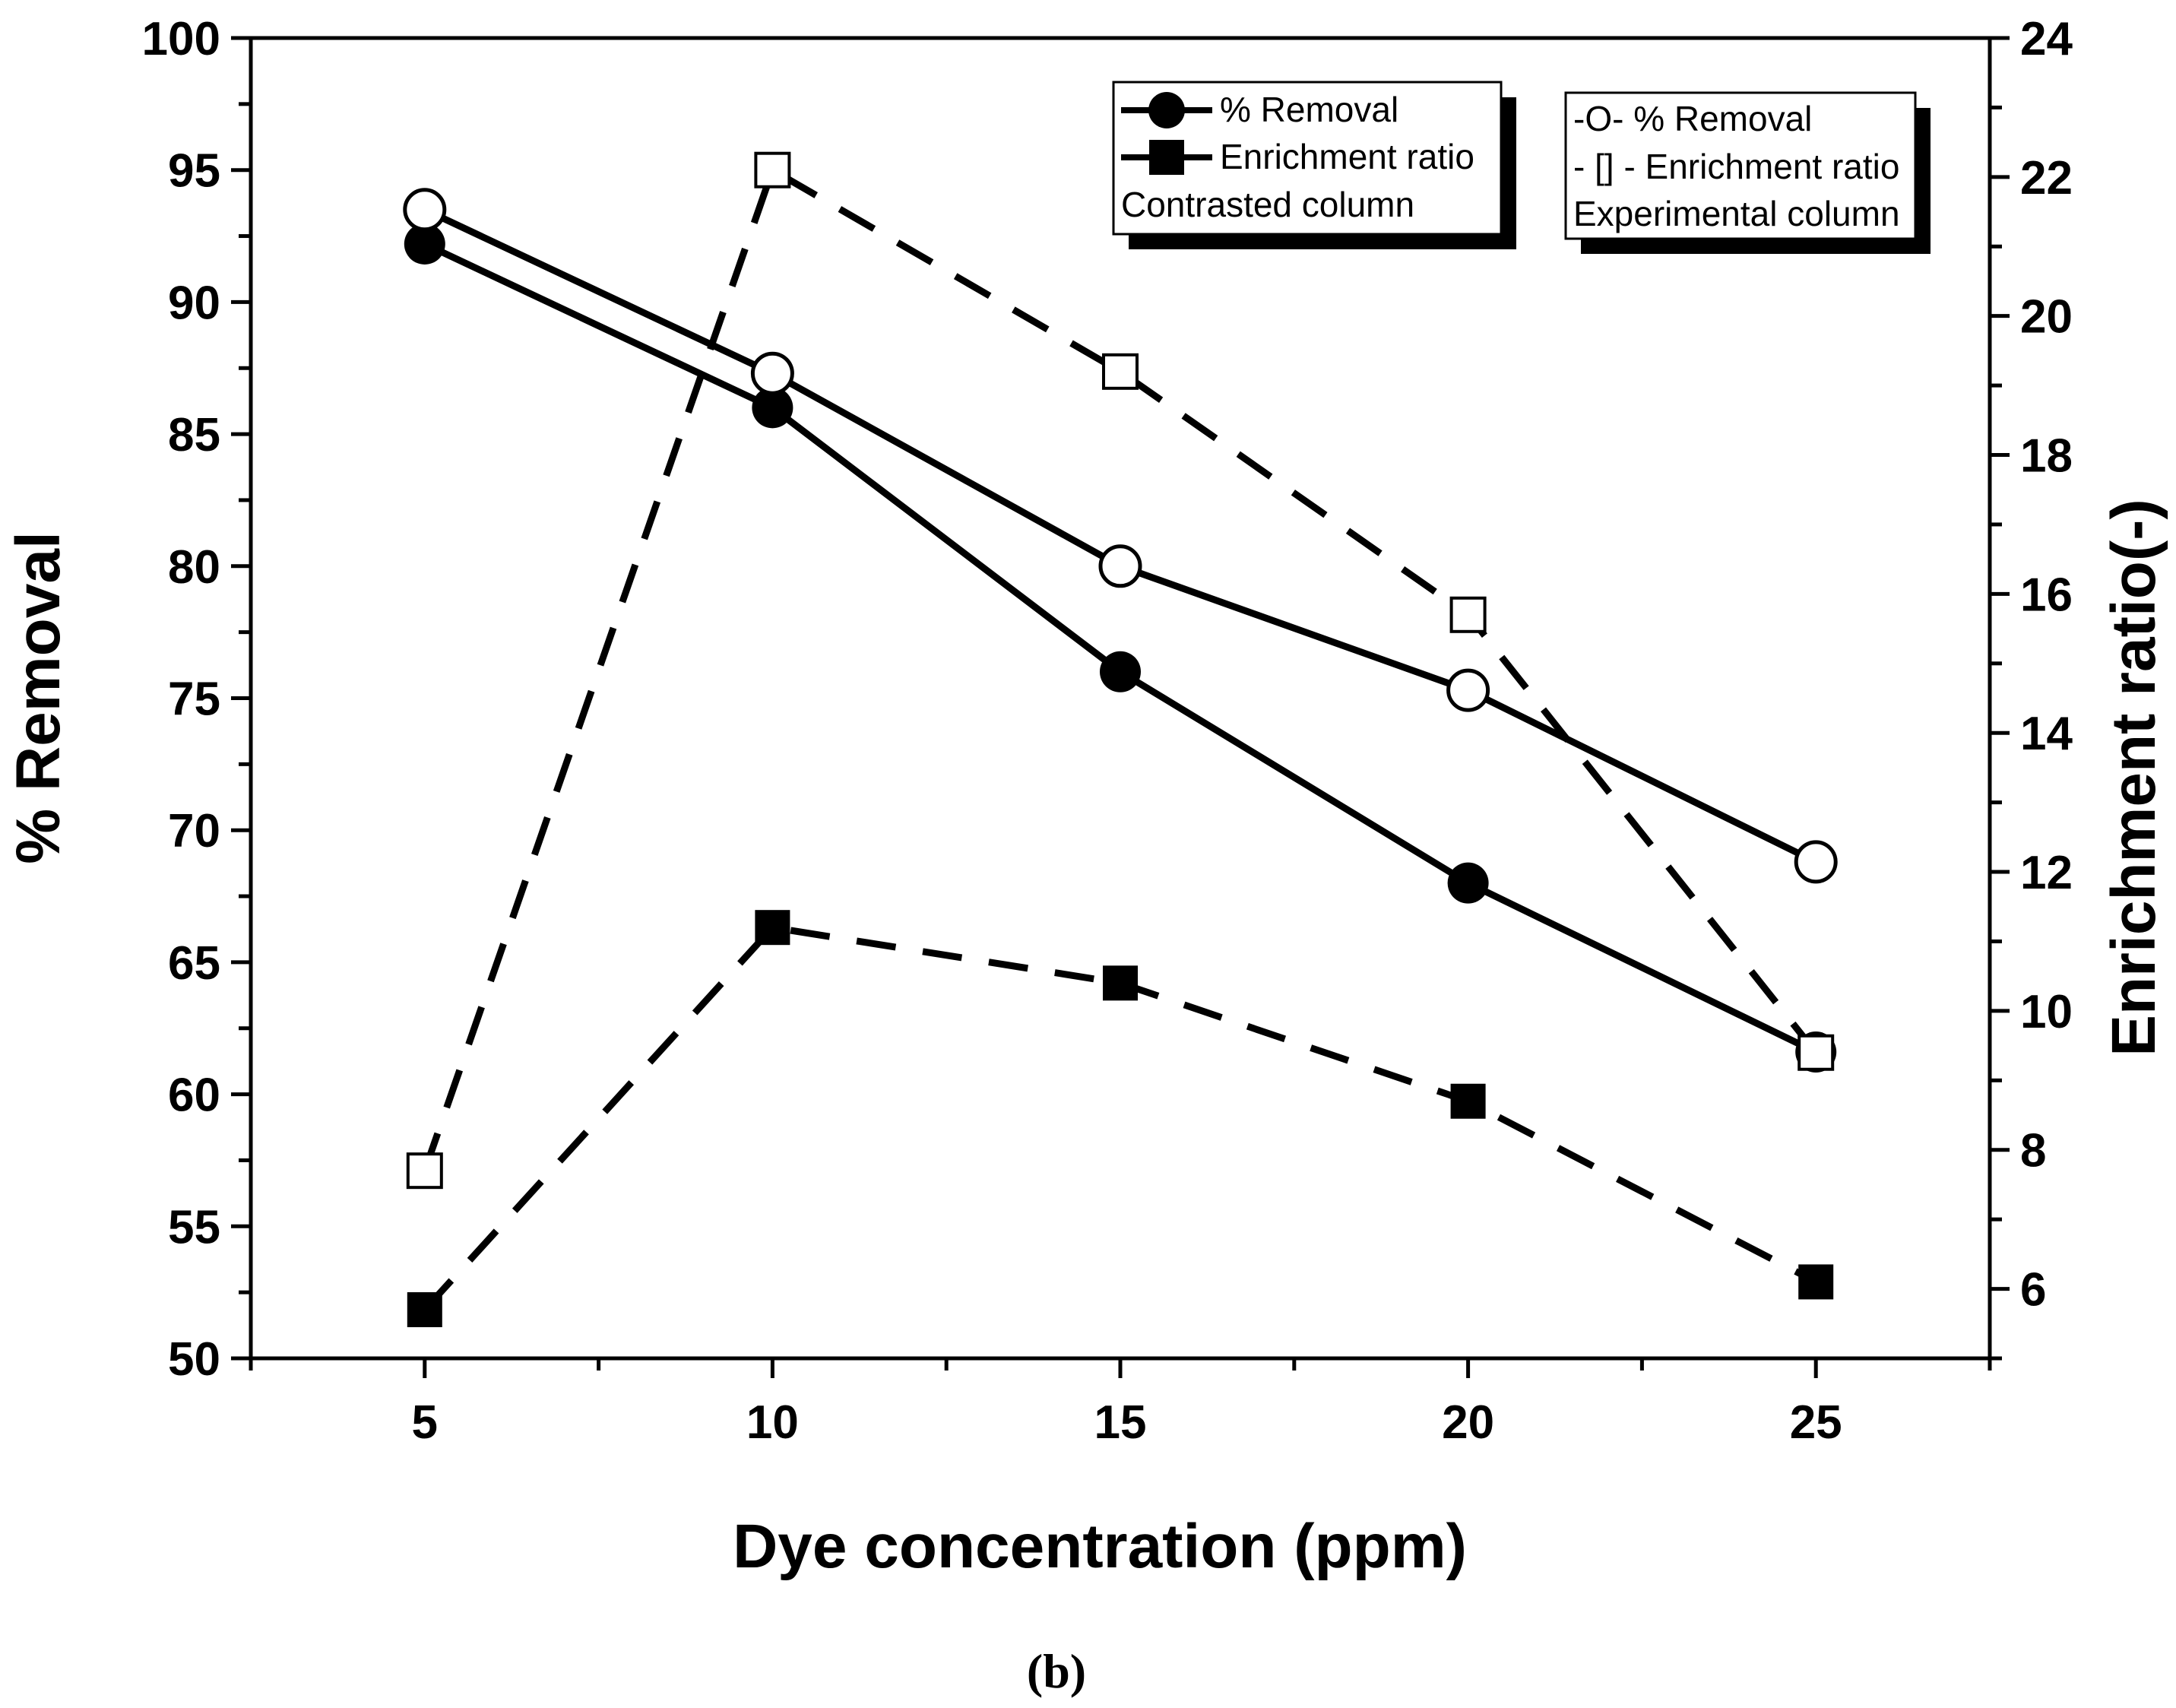 The height and width of the screenshot is (1708, 2176). Describe the element at coordinates (1100, 1546) in the screenshot. I see `x-axis-title: Dye concentration (ppm)` at that location.